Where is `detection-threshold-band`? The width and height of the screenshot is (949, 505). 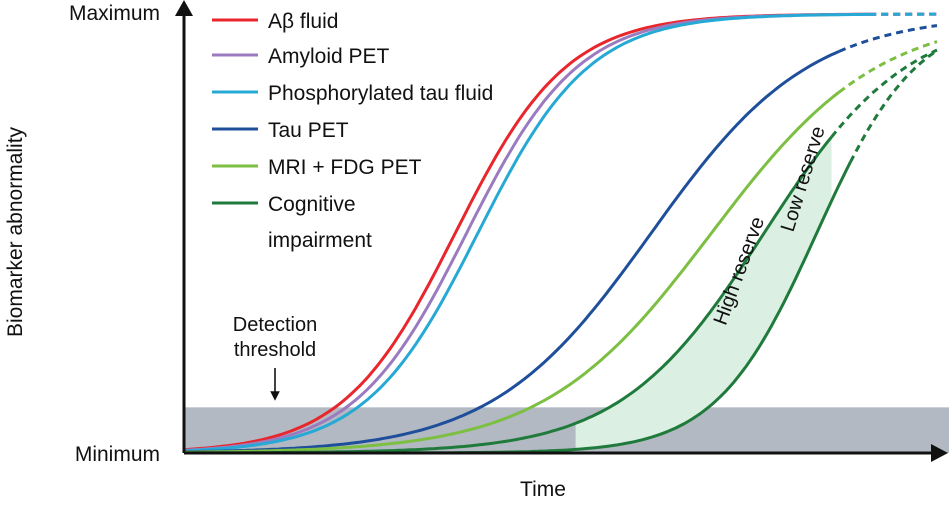
detection-threshold-band is located at coordinates (566, 430).